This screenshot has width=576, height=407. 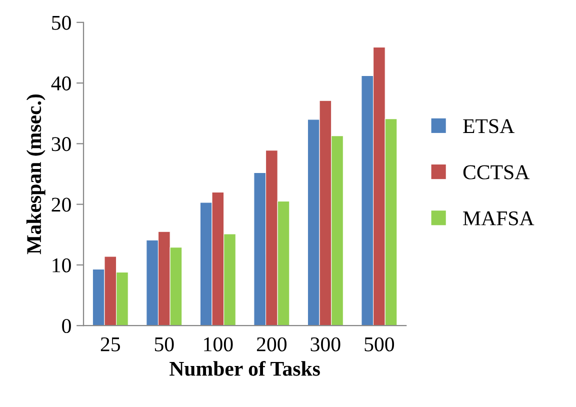 What do you see at coordinates (325, 344) in the screenshot?
I see `x-tick-label: 300` at bounding box center [325, 344].